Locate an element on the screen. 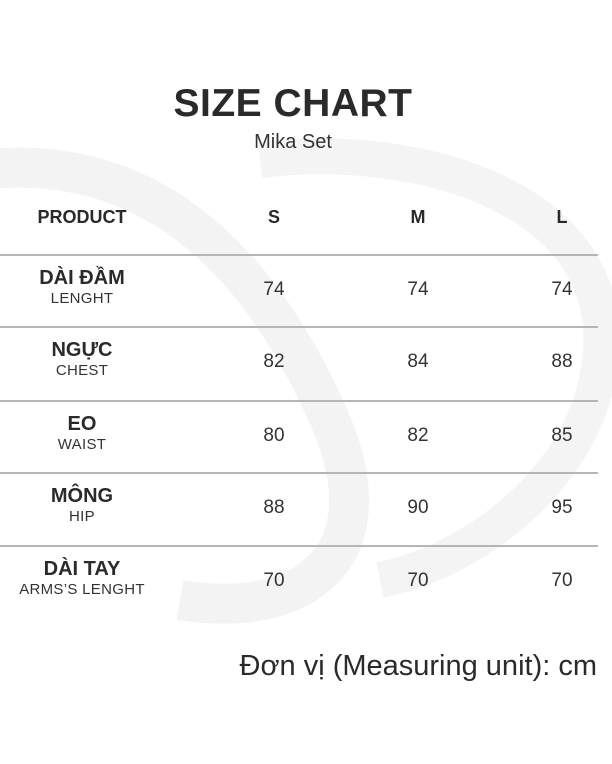 Image resolution: width=612 pixels, height=764 pixels. header-size-m: M is located at coordinates (418, 217).